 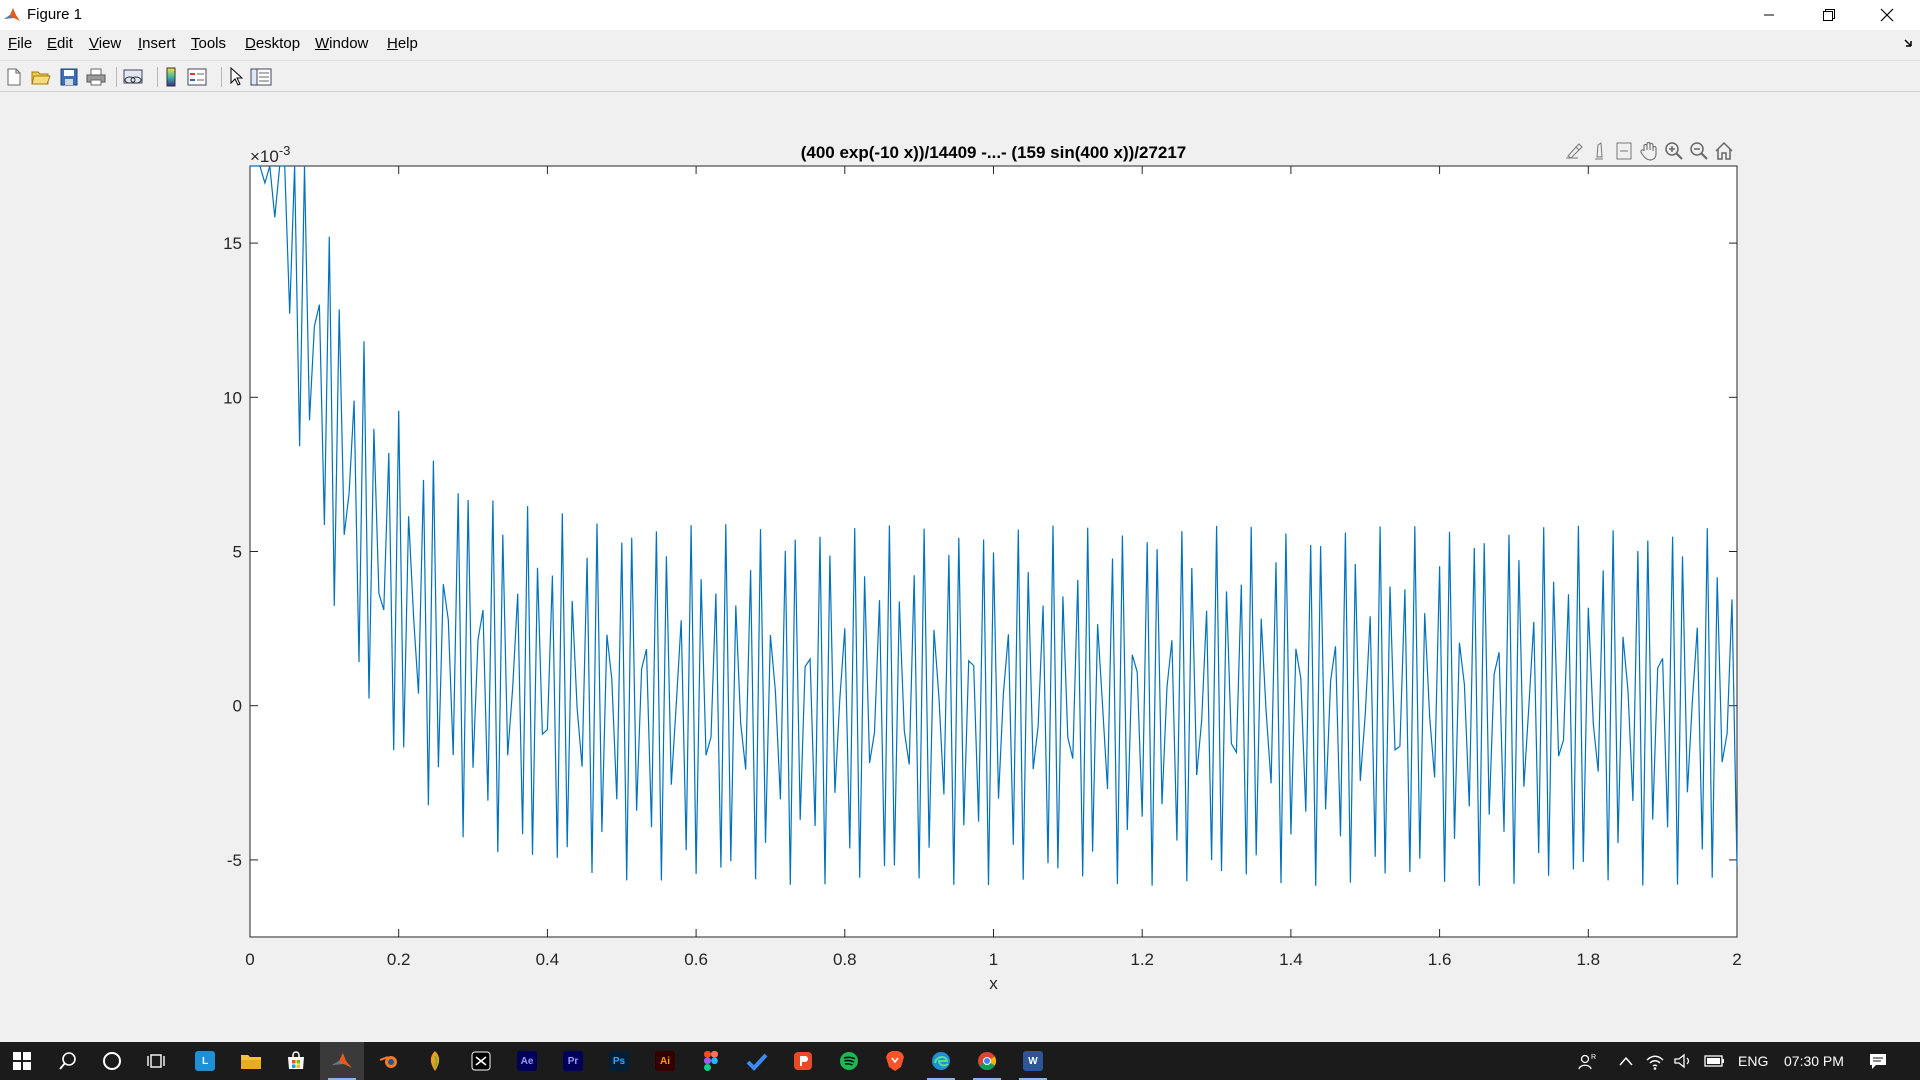 What do you see at coordinates (205, 1061) in the screenshot?
I see `taskbar-app-l: L` at bounding box center [205, 1061].